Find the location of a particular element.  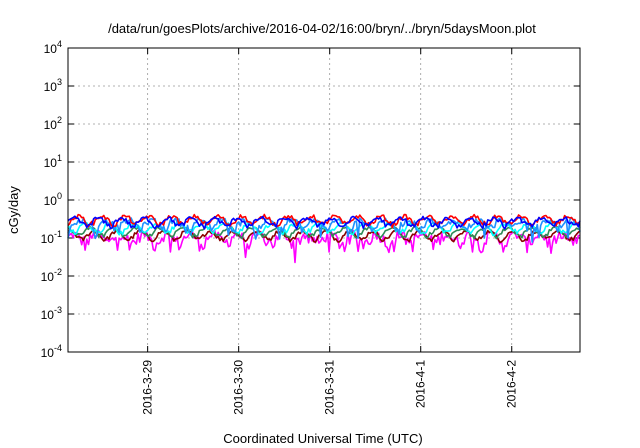

y-tick-exponent: -3 is located at coordinates (58, 310).